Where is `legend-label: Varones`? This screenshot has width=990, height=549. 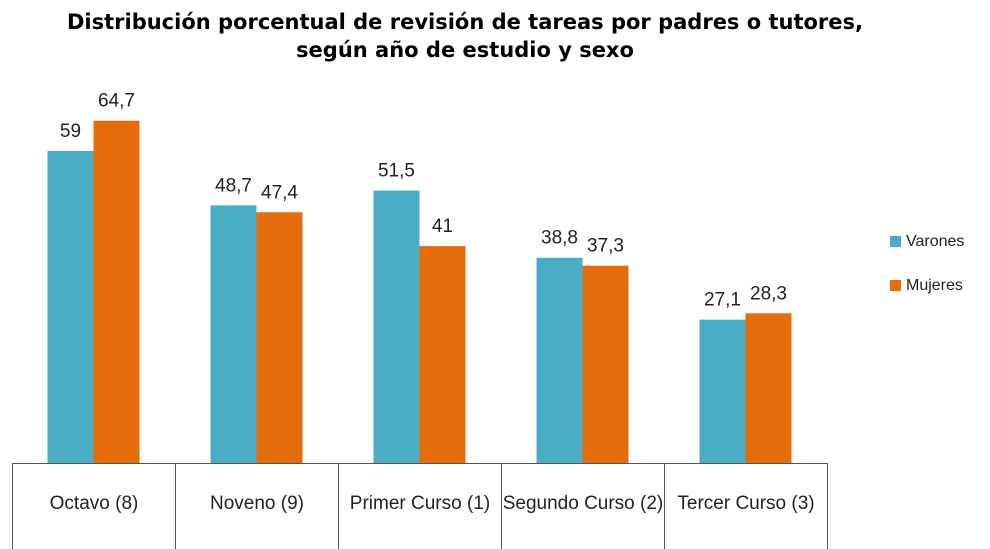
legend-label: Varones is located at coordinates (935, 241).